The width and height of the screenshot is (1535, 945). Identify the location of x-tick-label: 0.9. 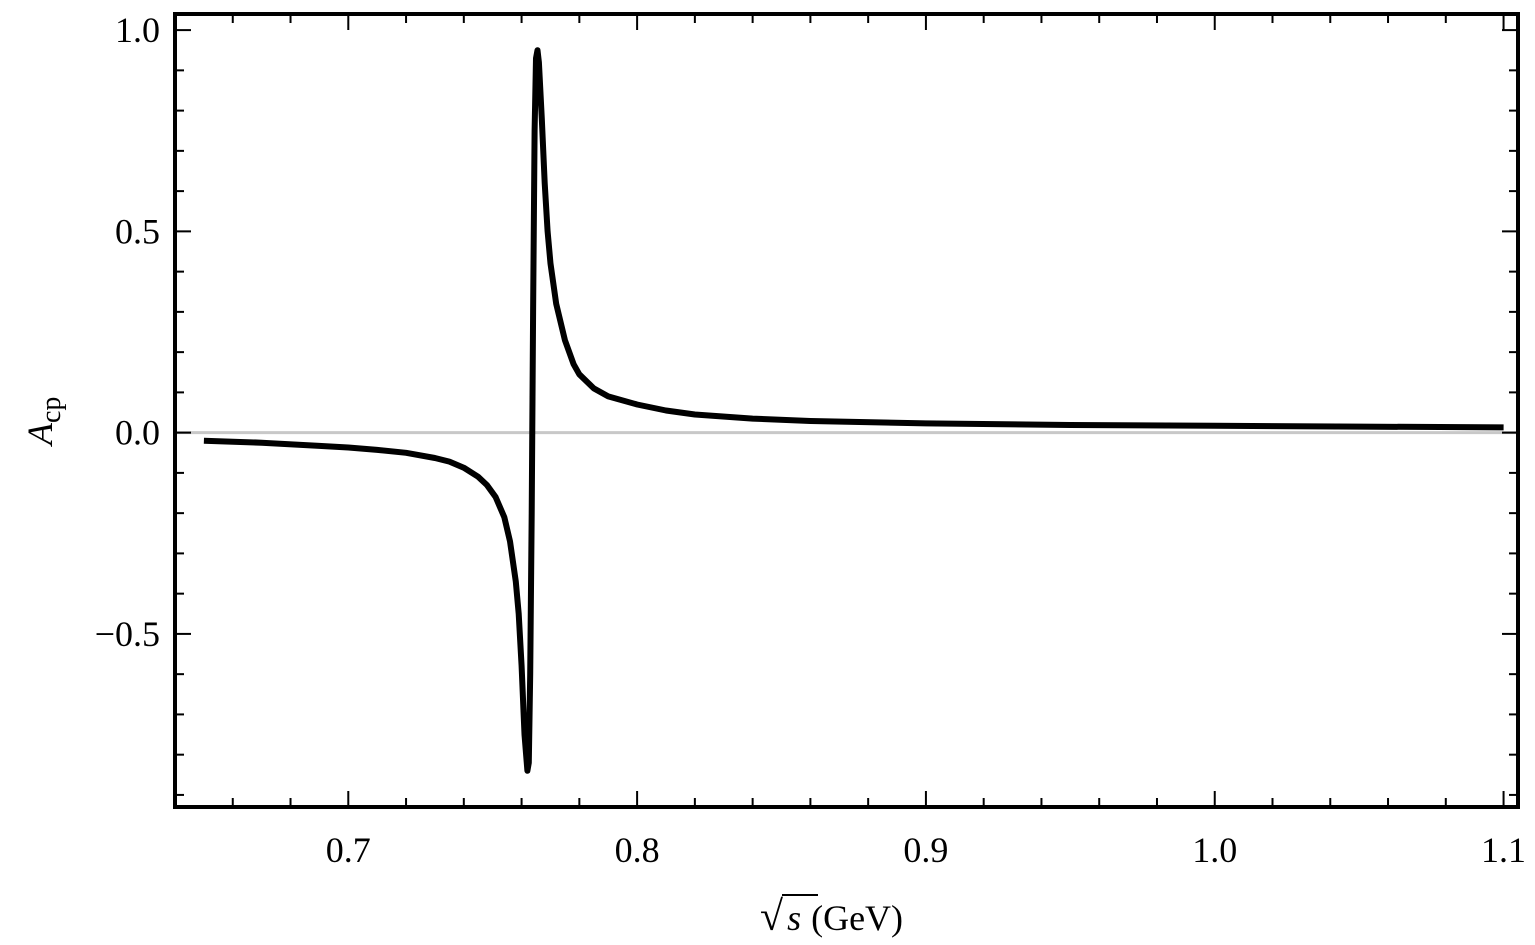
(925, 850).